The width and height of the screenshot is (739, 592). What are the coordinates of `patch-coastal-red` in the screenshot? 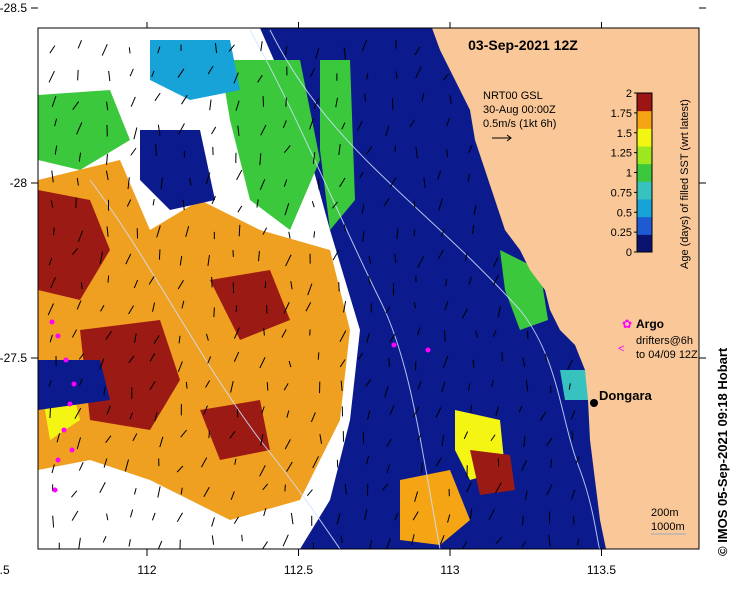 It's located at (492, 472).